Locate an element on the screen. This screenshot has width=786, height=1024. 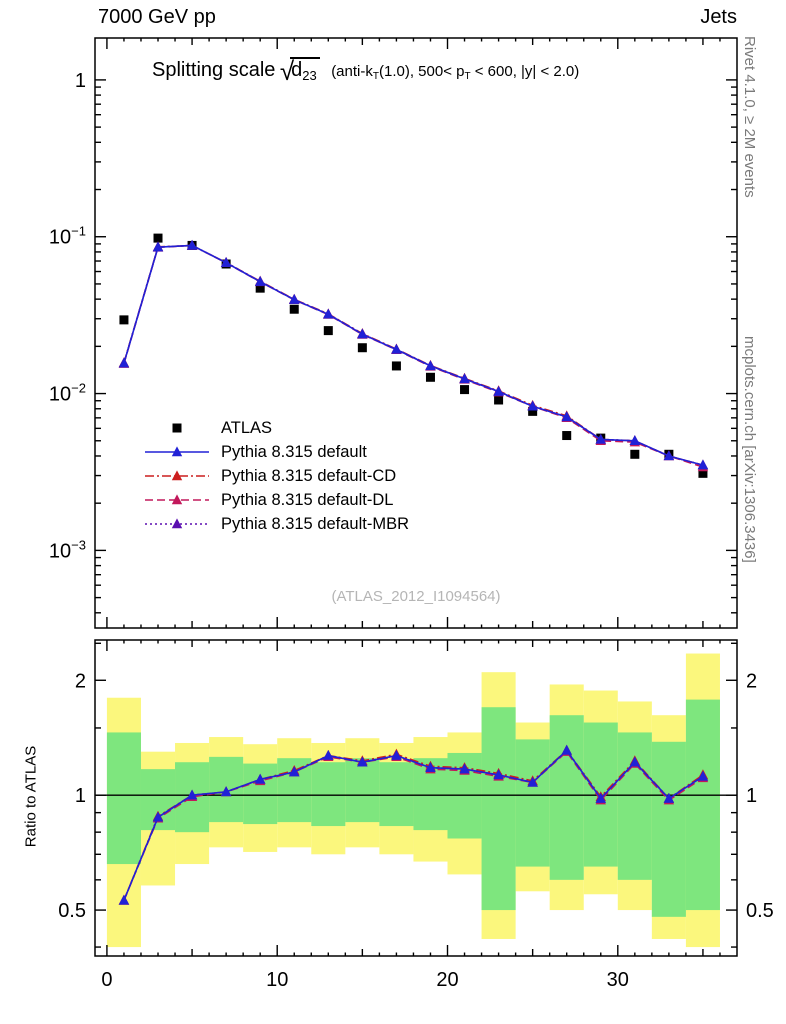
legend-label-pythia-default-mbr: Pythia 8.315 default-MBR is located at coordinates (315, 523).